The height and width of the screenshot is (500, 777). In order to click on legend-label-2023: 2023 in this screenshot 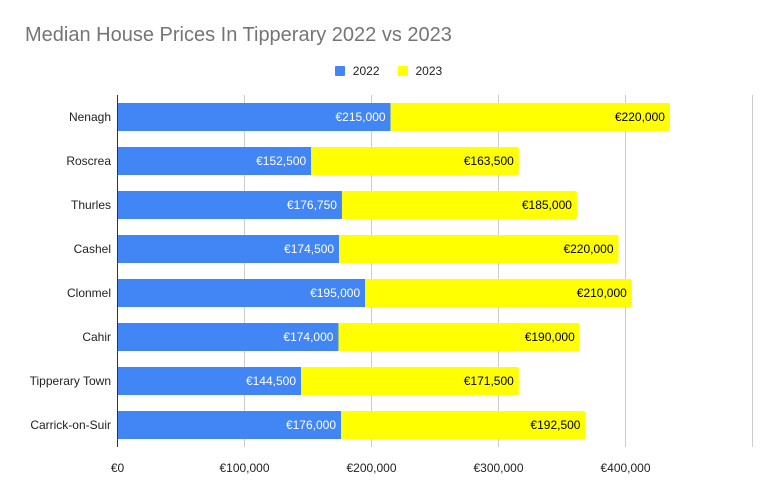, I will do `click(429, 71)`.